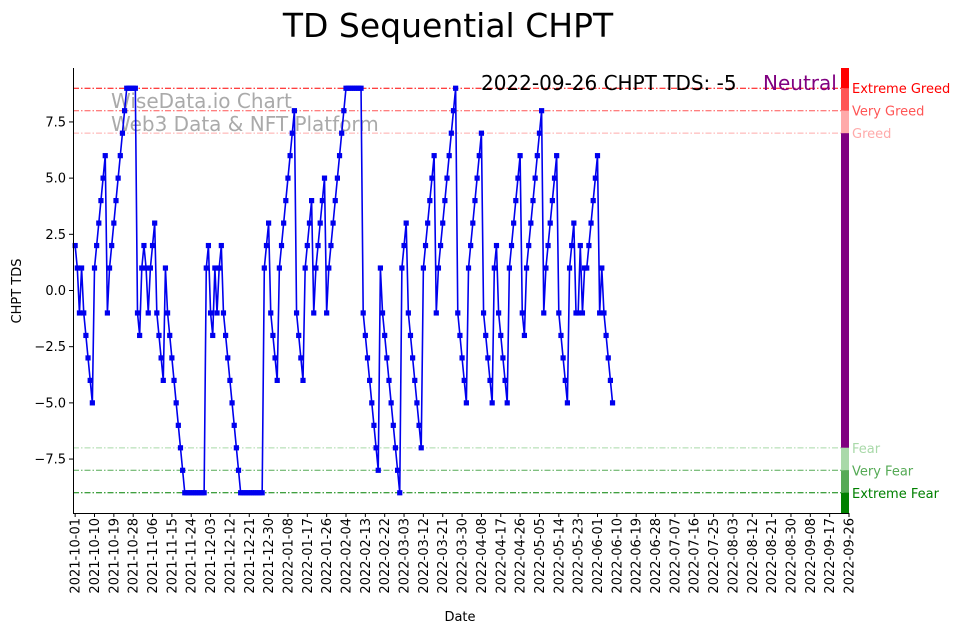 This screenshot has height=633, width=967. What do you see at coordinates (540, 556) in the screenshot?
I see `x-tick-label: 2022-05-05` at bounding box center [540, 556].